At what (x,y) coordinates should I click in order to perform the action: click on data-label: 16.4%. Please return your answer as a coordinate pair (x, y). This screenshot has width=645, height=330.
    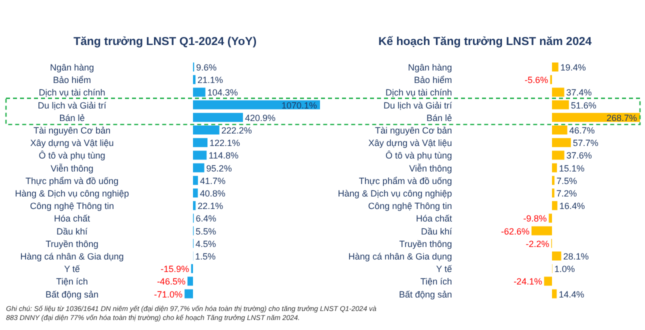
    Looking at the image, I should click on (572, 206).